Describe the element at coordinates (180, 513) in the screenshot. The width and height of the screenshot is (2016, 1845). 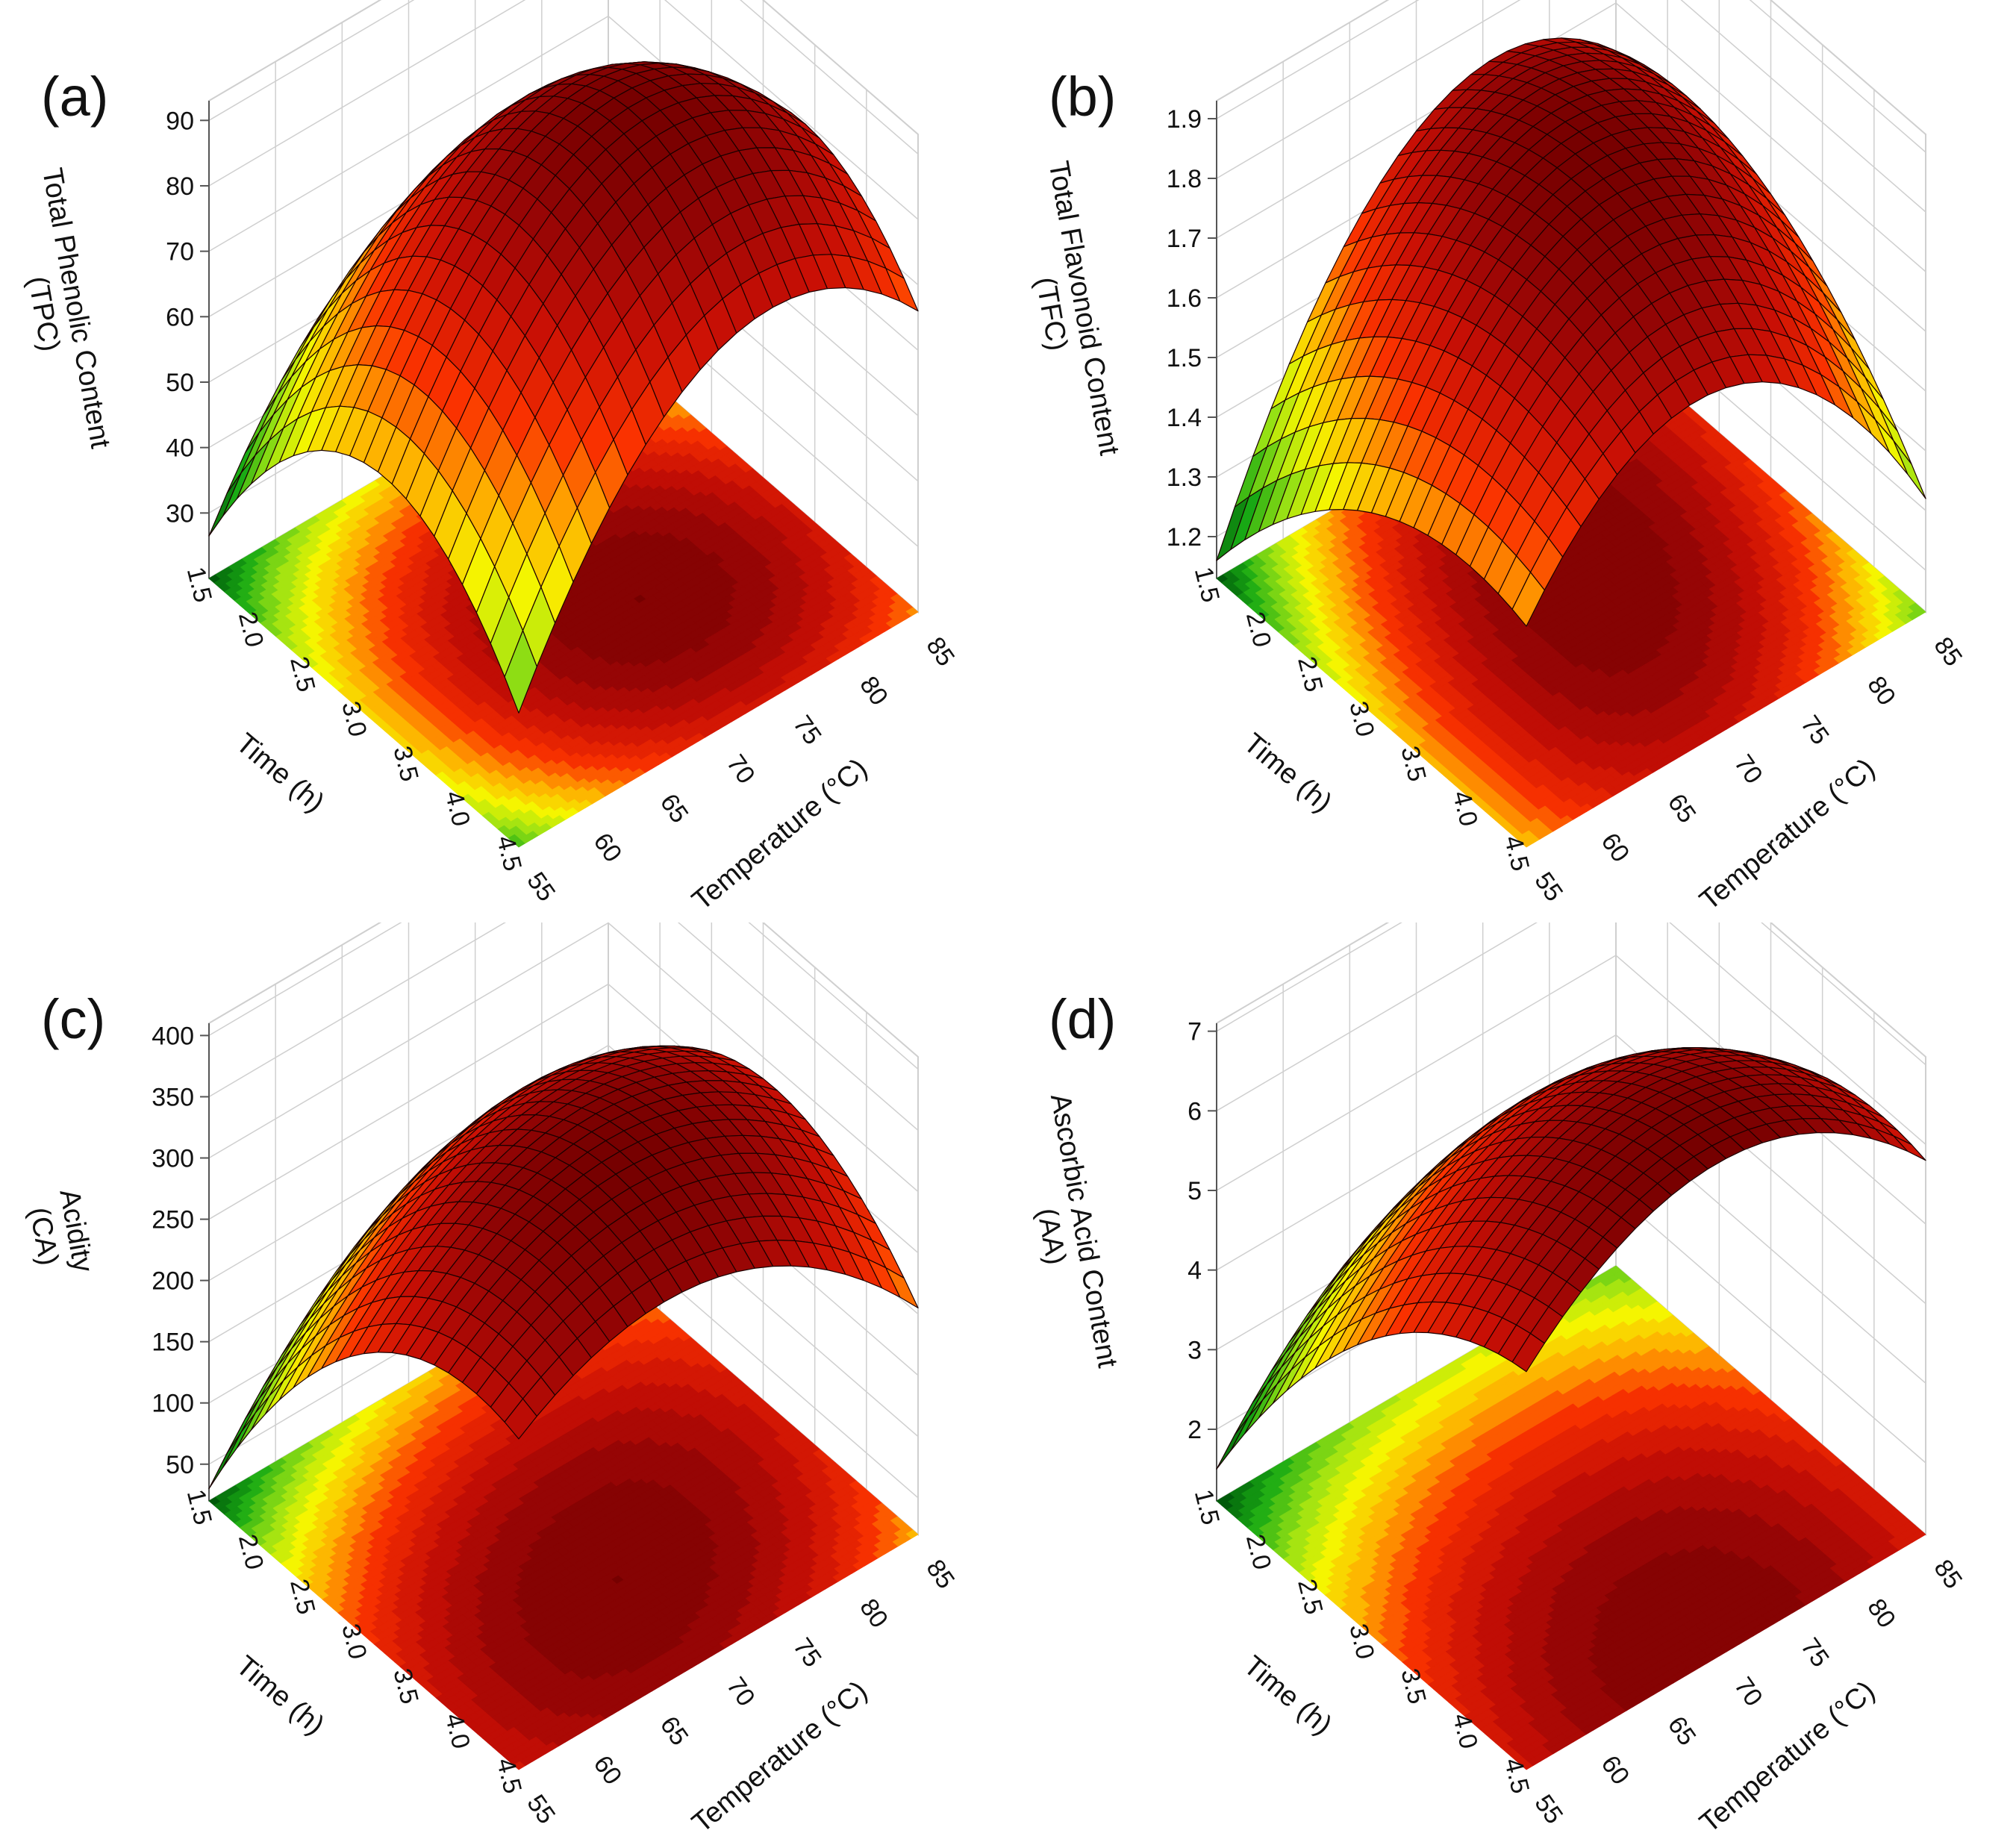
I see `z-tick-label: 30` at that location.